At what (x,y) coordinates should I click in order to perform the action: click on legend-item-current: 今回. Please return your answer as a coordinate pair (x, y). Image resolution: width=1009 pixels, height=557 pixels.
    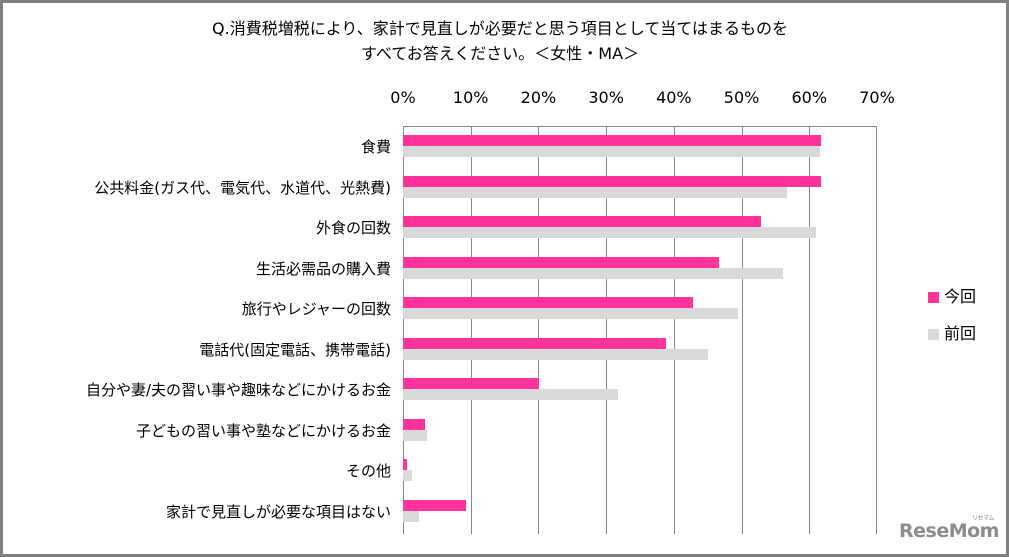
    Looking at the image, I should click on (952, 295).